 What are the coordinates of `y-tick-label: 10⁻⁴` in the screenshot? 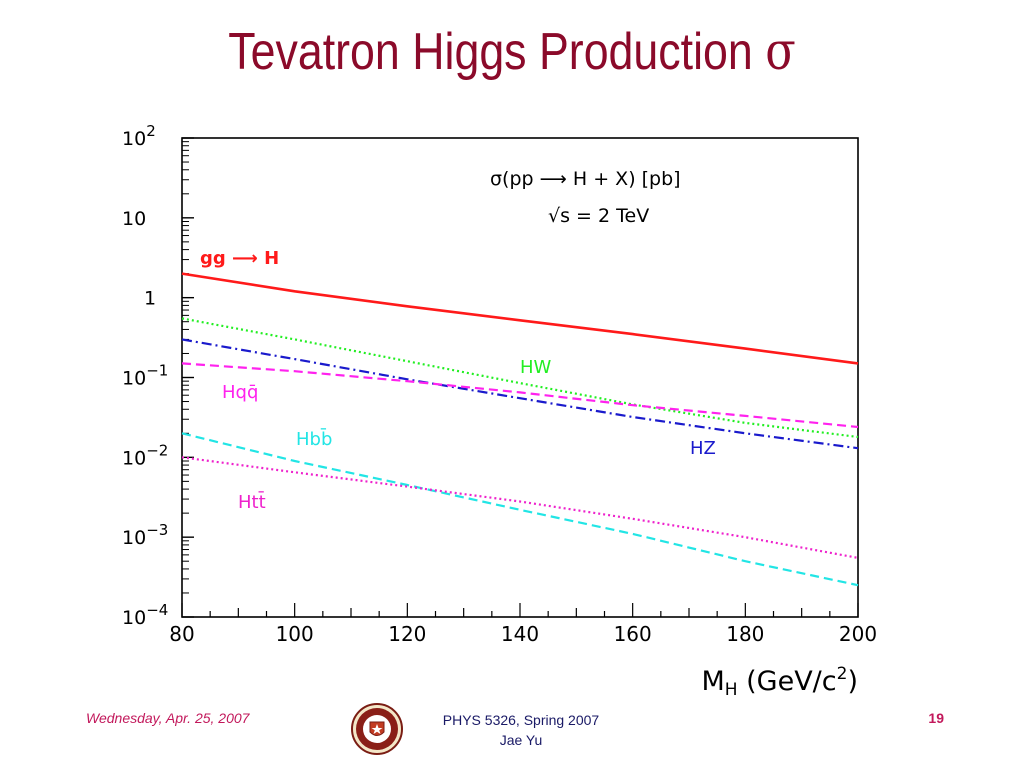 It's located at (145, 615).